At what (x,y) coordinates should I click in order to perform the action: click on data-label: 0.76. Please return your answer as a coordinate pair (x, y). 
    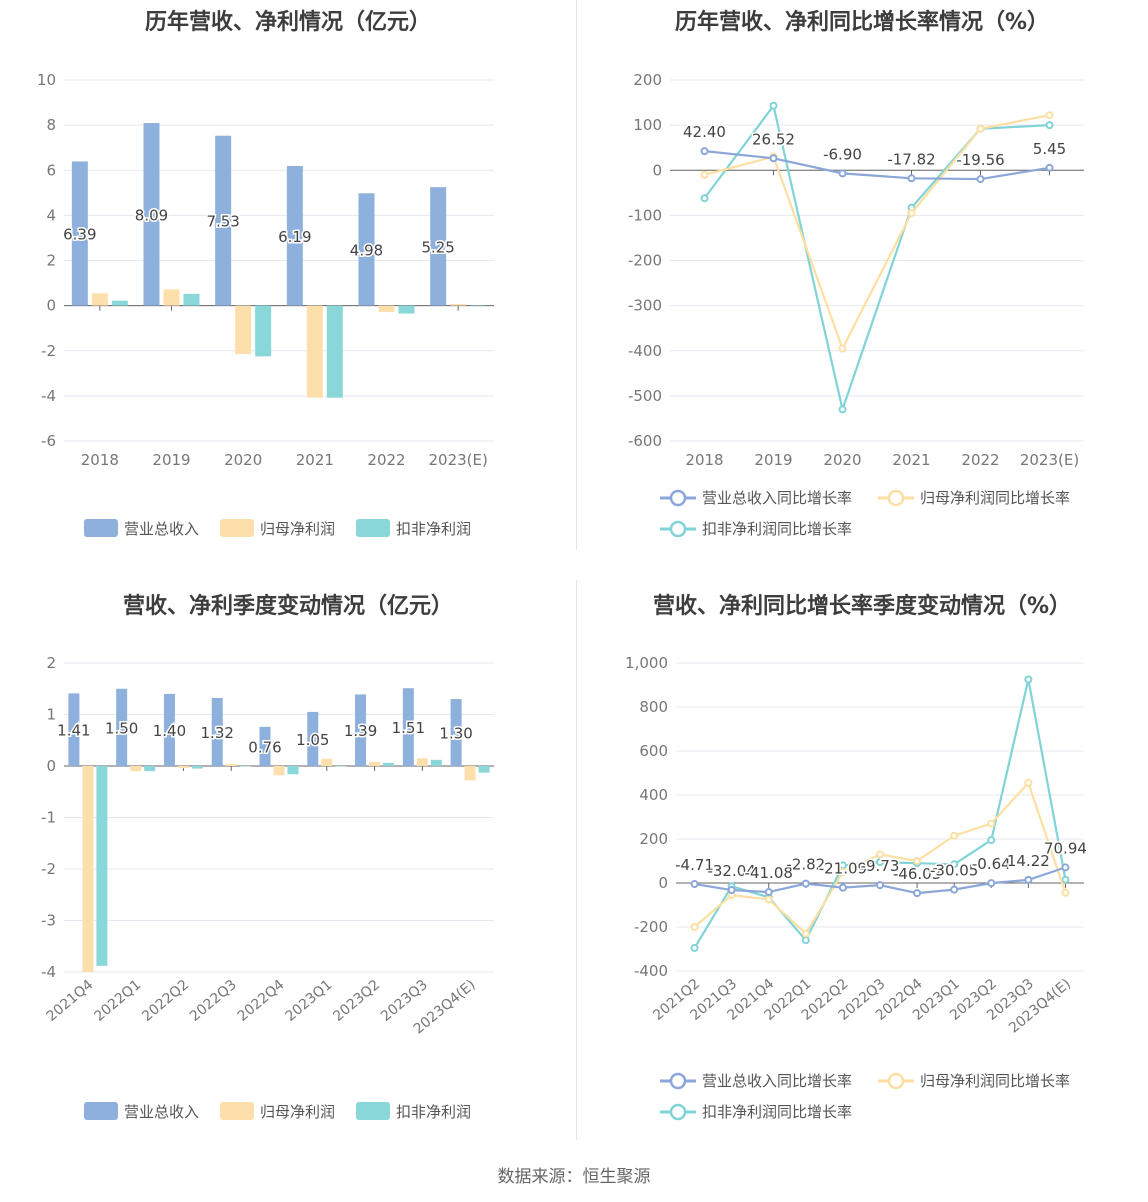
    Looking at the image, I should click on (264, 747).